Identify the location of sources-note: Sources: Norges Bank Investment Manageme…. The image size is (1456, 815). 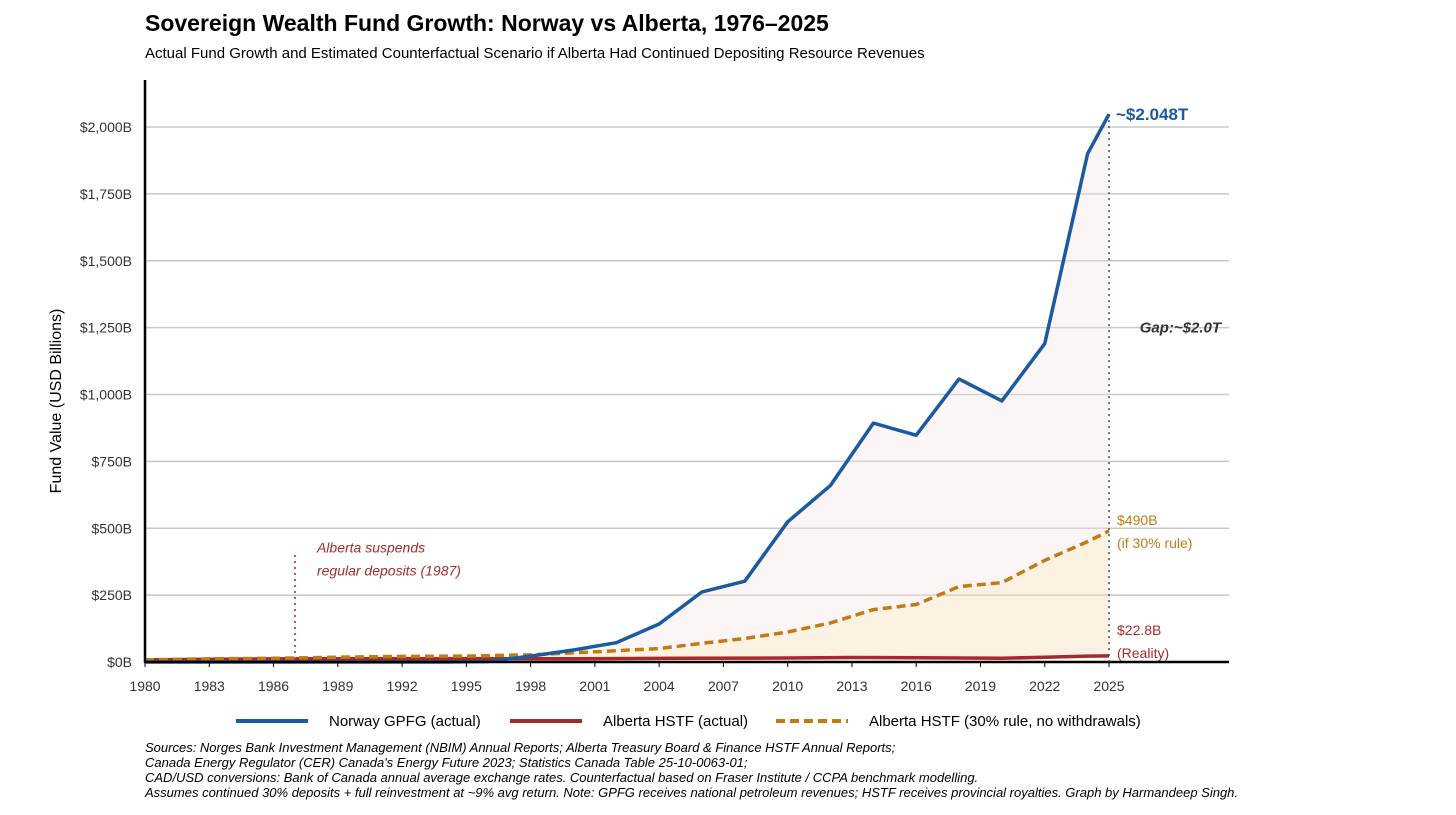
(691, 770).